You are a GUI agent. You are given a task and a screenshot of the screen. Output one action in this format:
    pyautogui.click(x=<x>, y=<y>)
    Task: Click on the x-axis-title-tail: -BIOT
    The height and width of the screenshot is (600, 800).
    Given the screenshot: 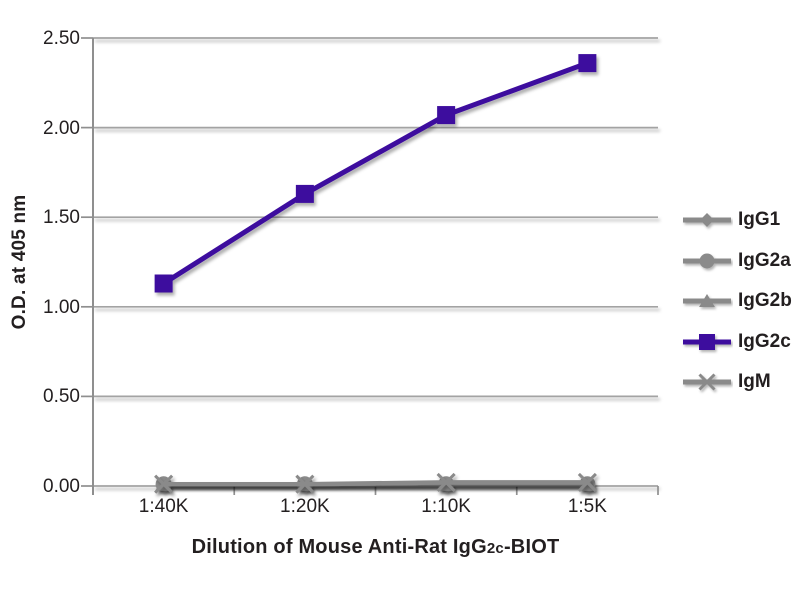 What is the action you would take?
    pyautogui.click(x=531, y=547)
    